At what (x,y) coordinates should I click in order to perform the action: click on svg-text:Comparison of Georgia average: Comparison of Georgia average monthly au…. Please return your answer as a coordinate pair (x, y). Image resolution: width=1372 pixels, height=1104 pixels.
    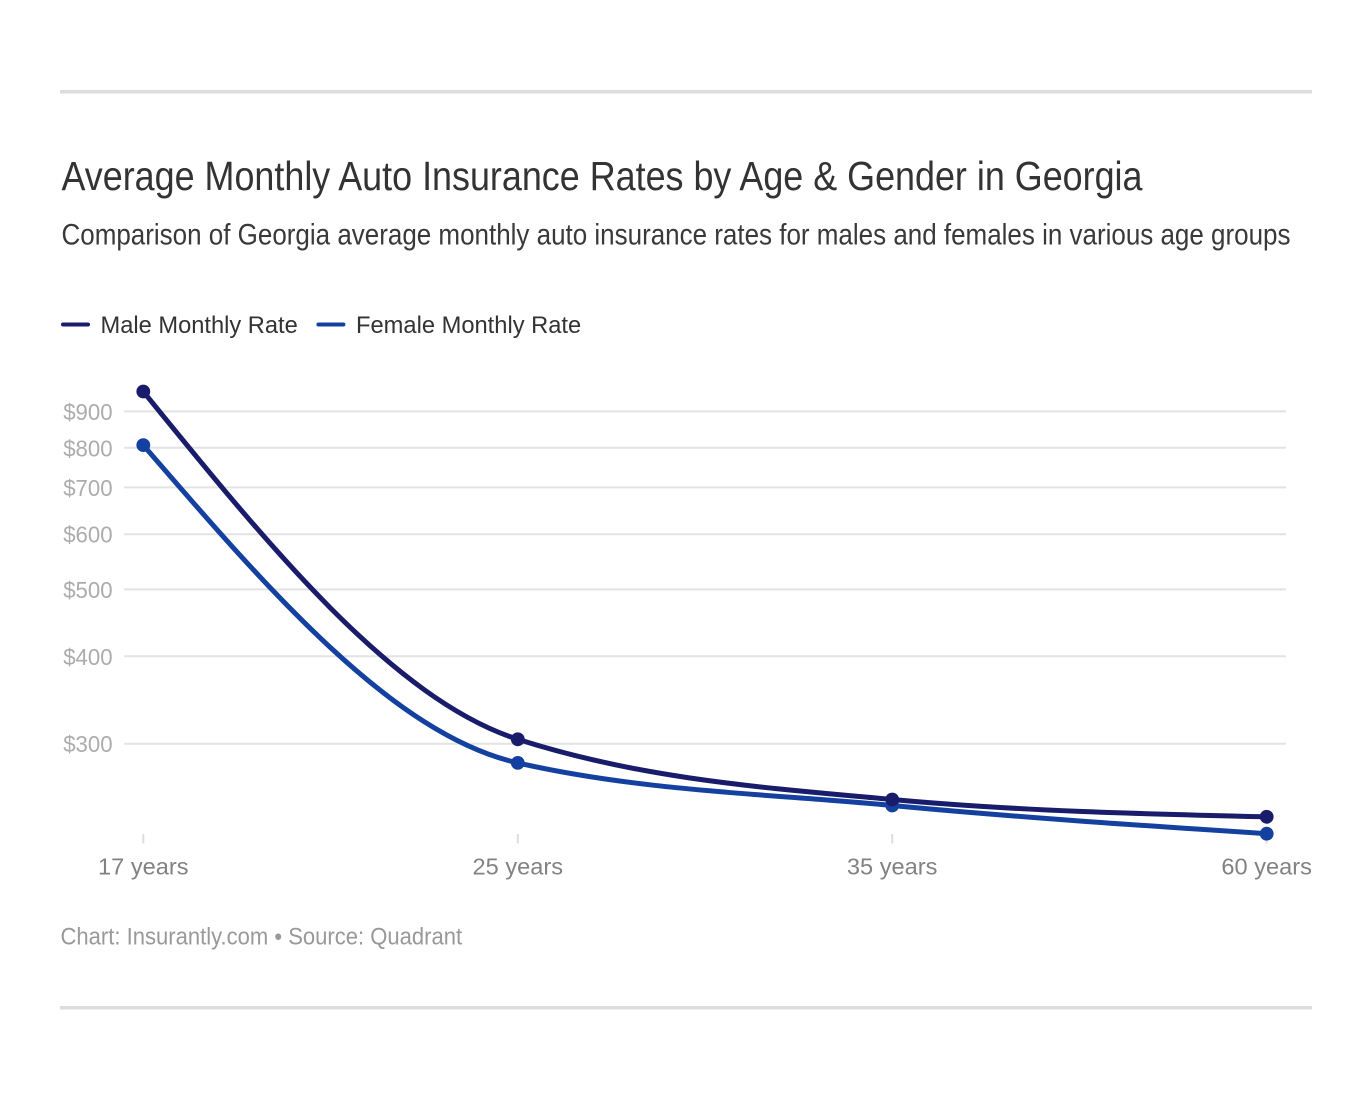
    Looking at the image, I should click on (676, 235).